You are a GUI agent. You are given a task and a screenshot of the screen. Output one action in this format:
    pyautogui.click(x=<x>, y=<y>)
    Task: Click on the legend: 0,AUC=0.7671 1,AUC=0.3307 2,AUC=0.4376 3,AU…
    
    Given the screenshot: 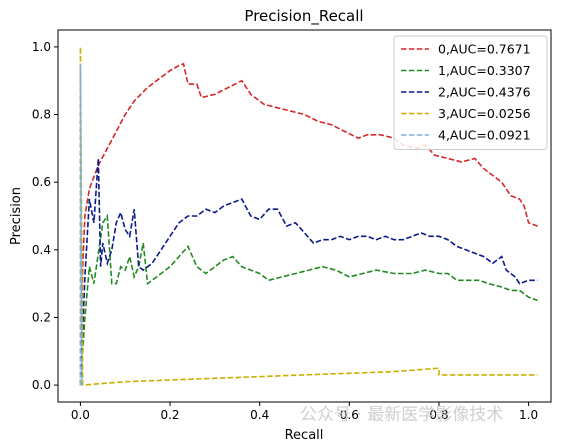 What is the action you would take?
    pyautogui.click(x=470, y=92)
    